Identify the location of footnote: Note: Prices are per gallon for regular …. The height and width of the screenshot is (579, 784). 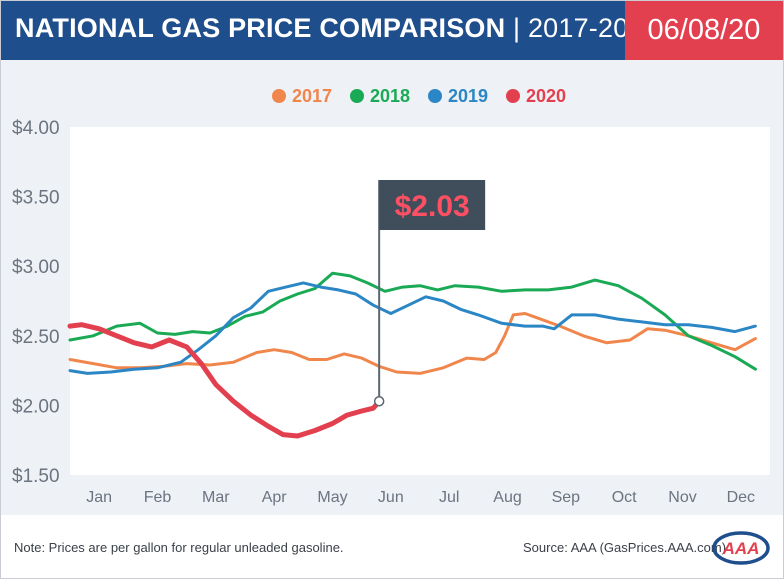
(179, 547).